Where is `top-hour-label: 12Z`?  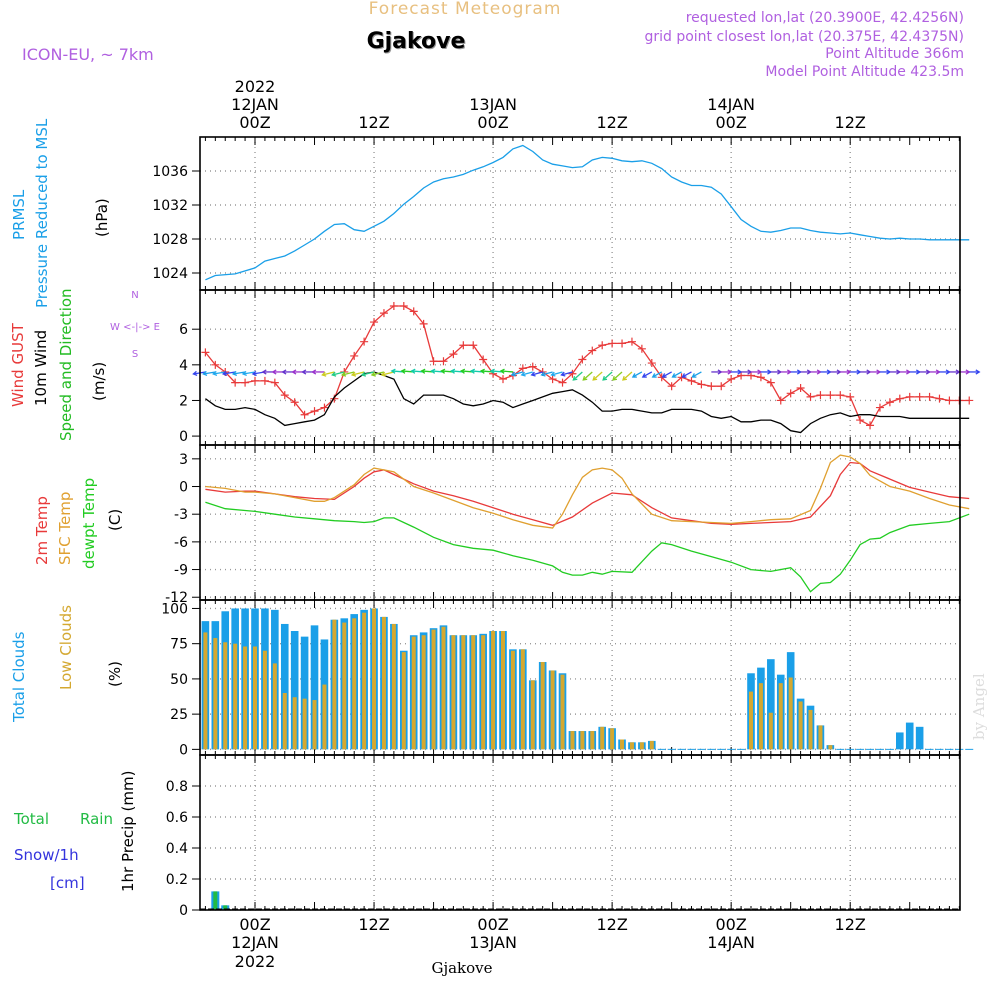
top-hour-label: 12Z is located at coordinates (611, 122).